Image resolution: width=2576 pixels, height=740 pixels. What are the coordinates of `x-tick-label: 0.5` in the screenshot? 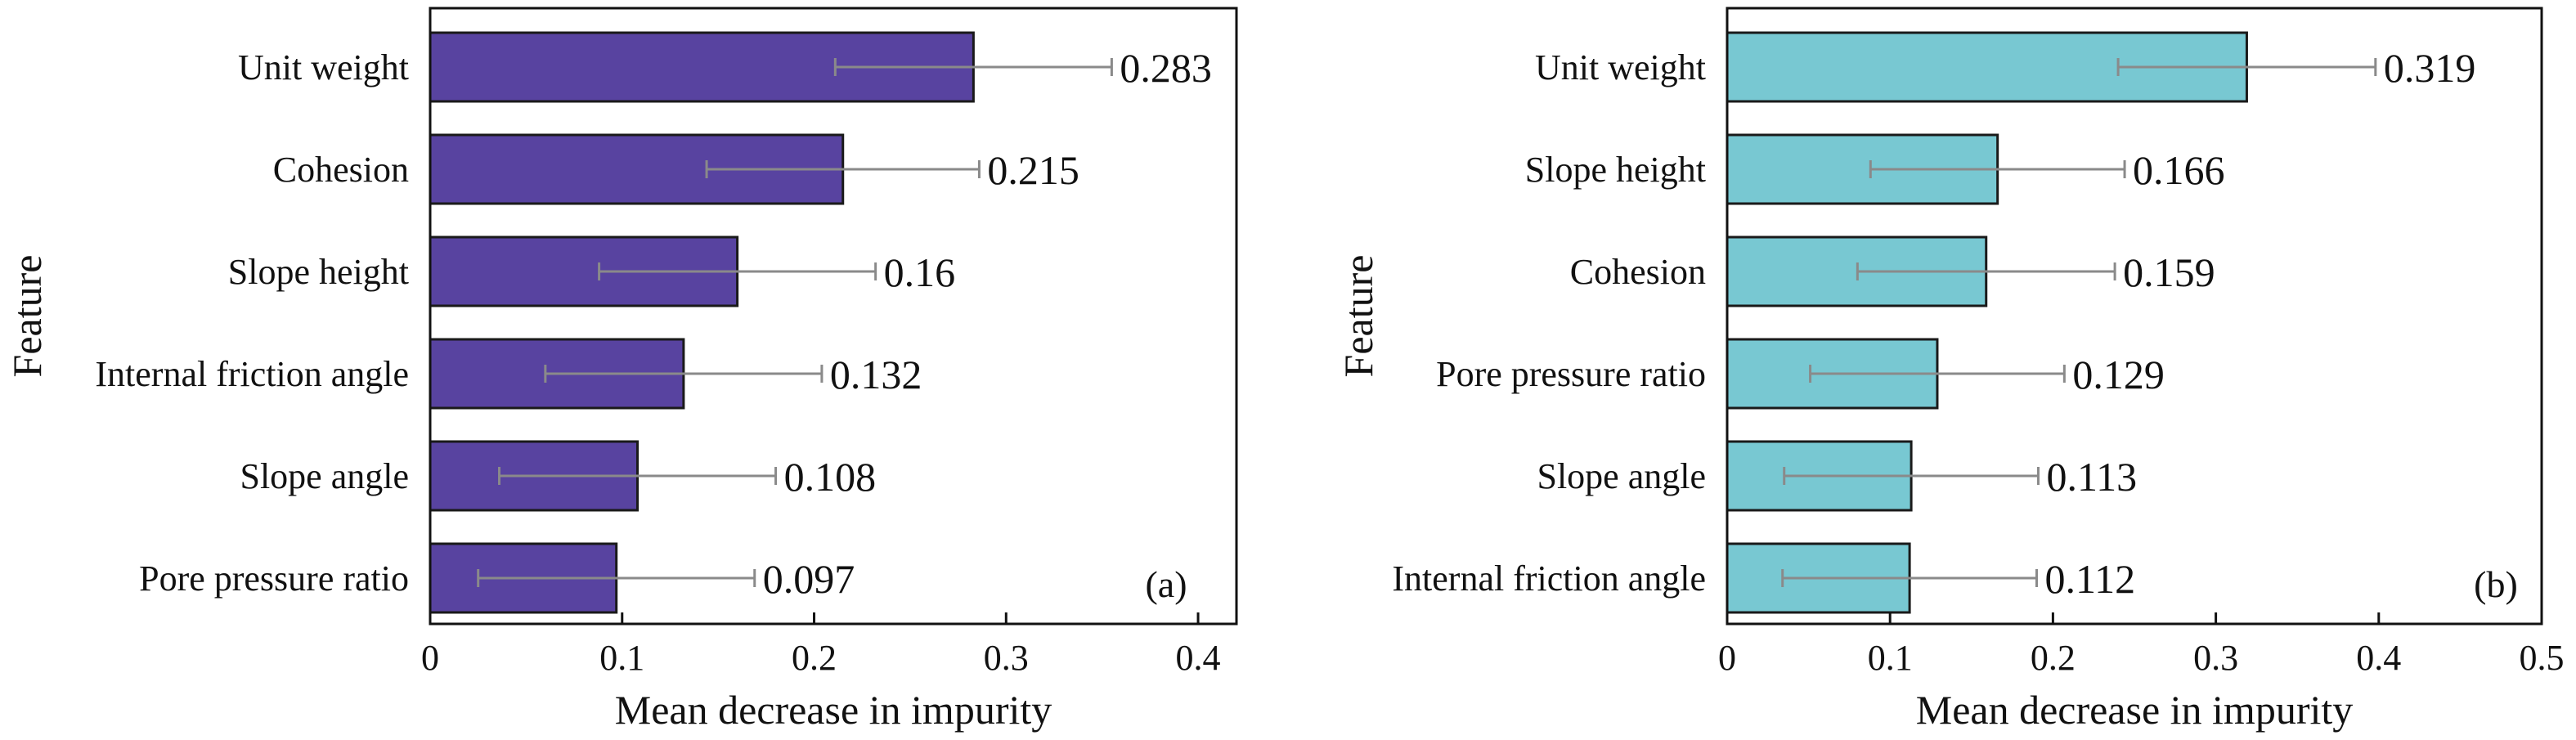 It's located at (2542, 658).